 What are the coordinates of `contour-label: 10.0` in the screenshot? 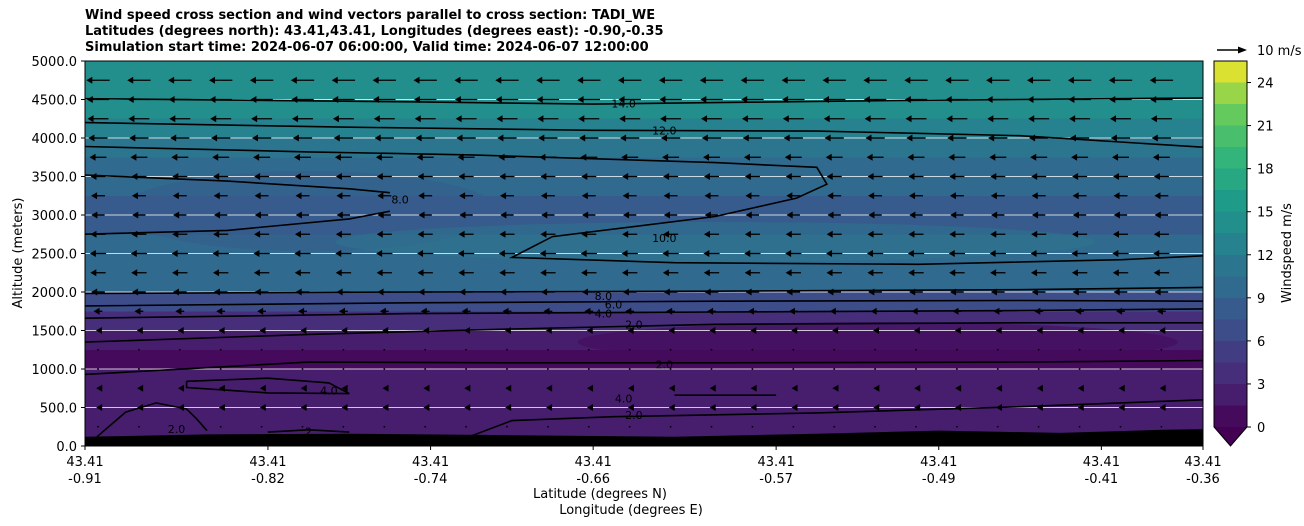 It's located at (664, 238).